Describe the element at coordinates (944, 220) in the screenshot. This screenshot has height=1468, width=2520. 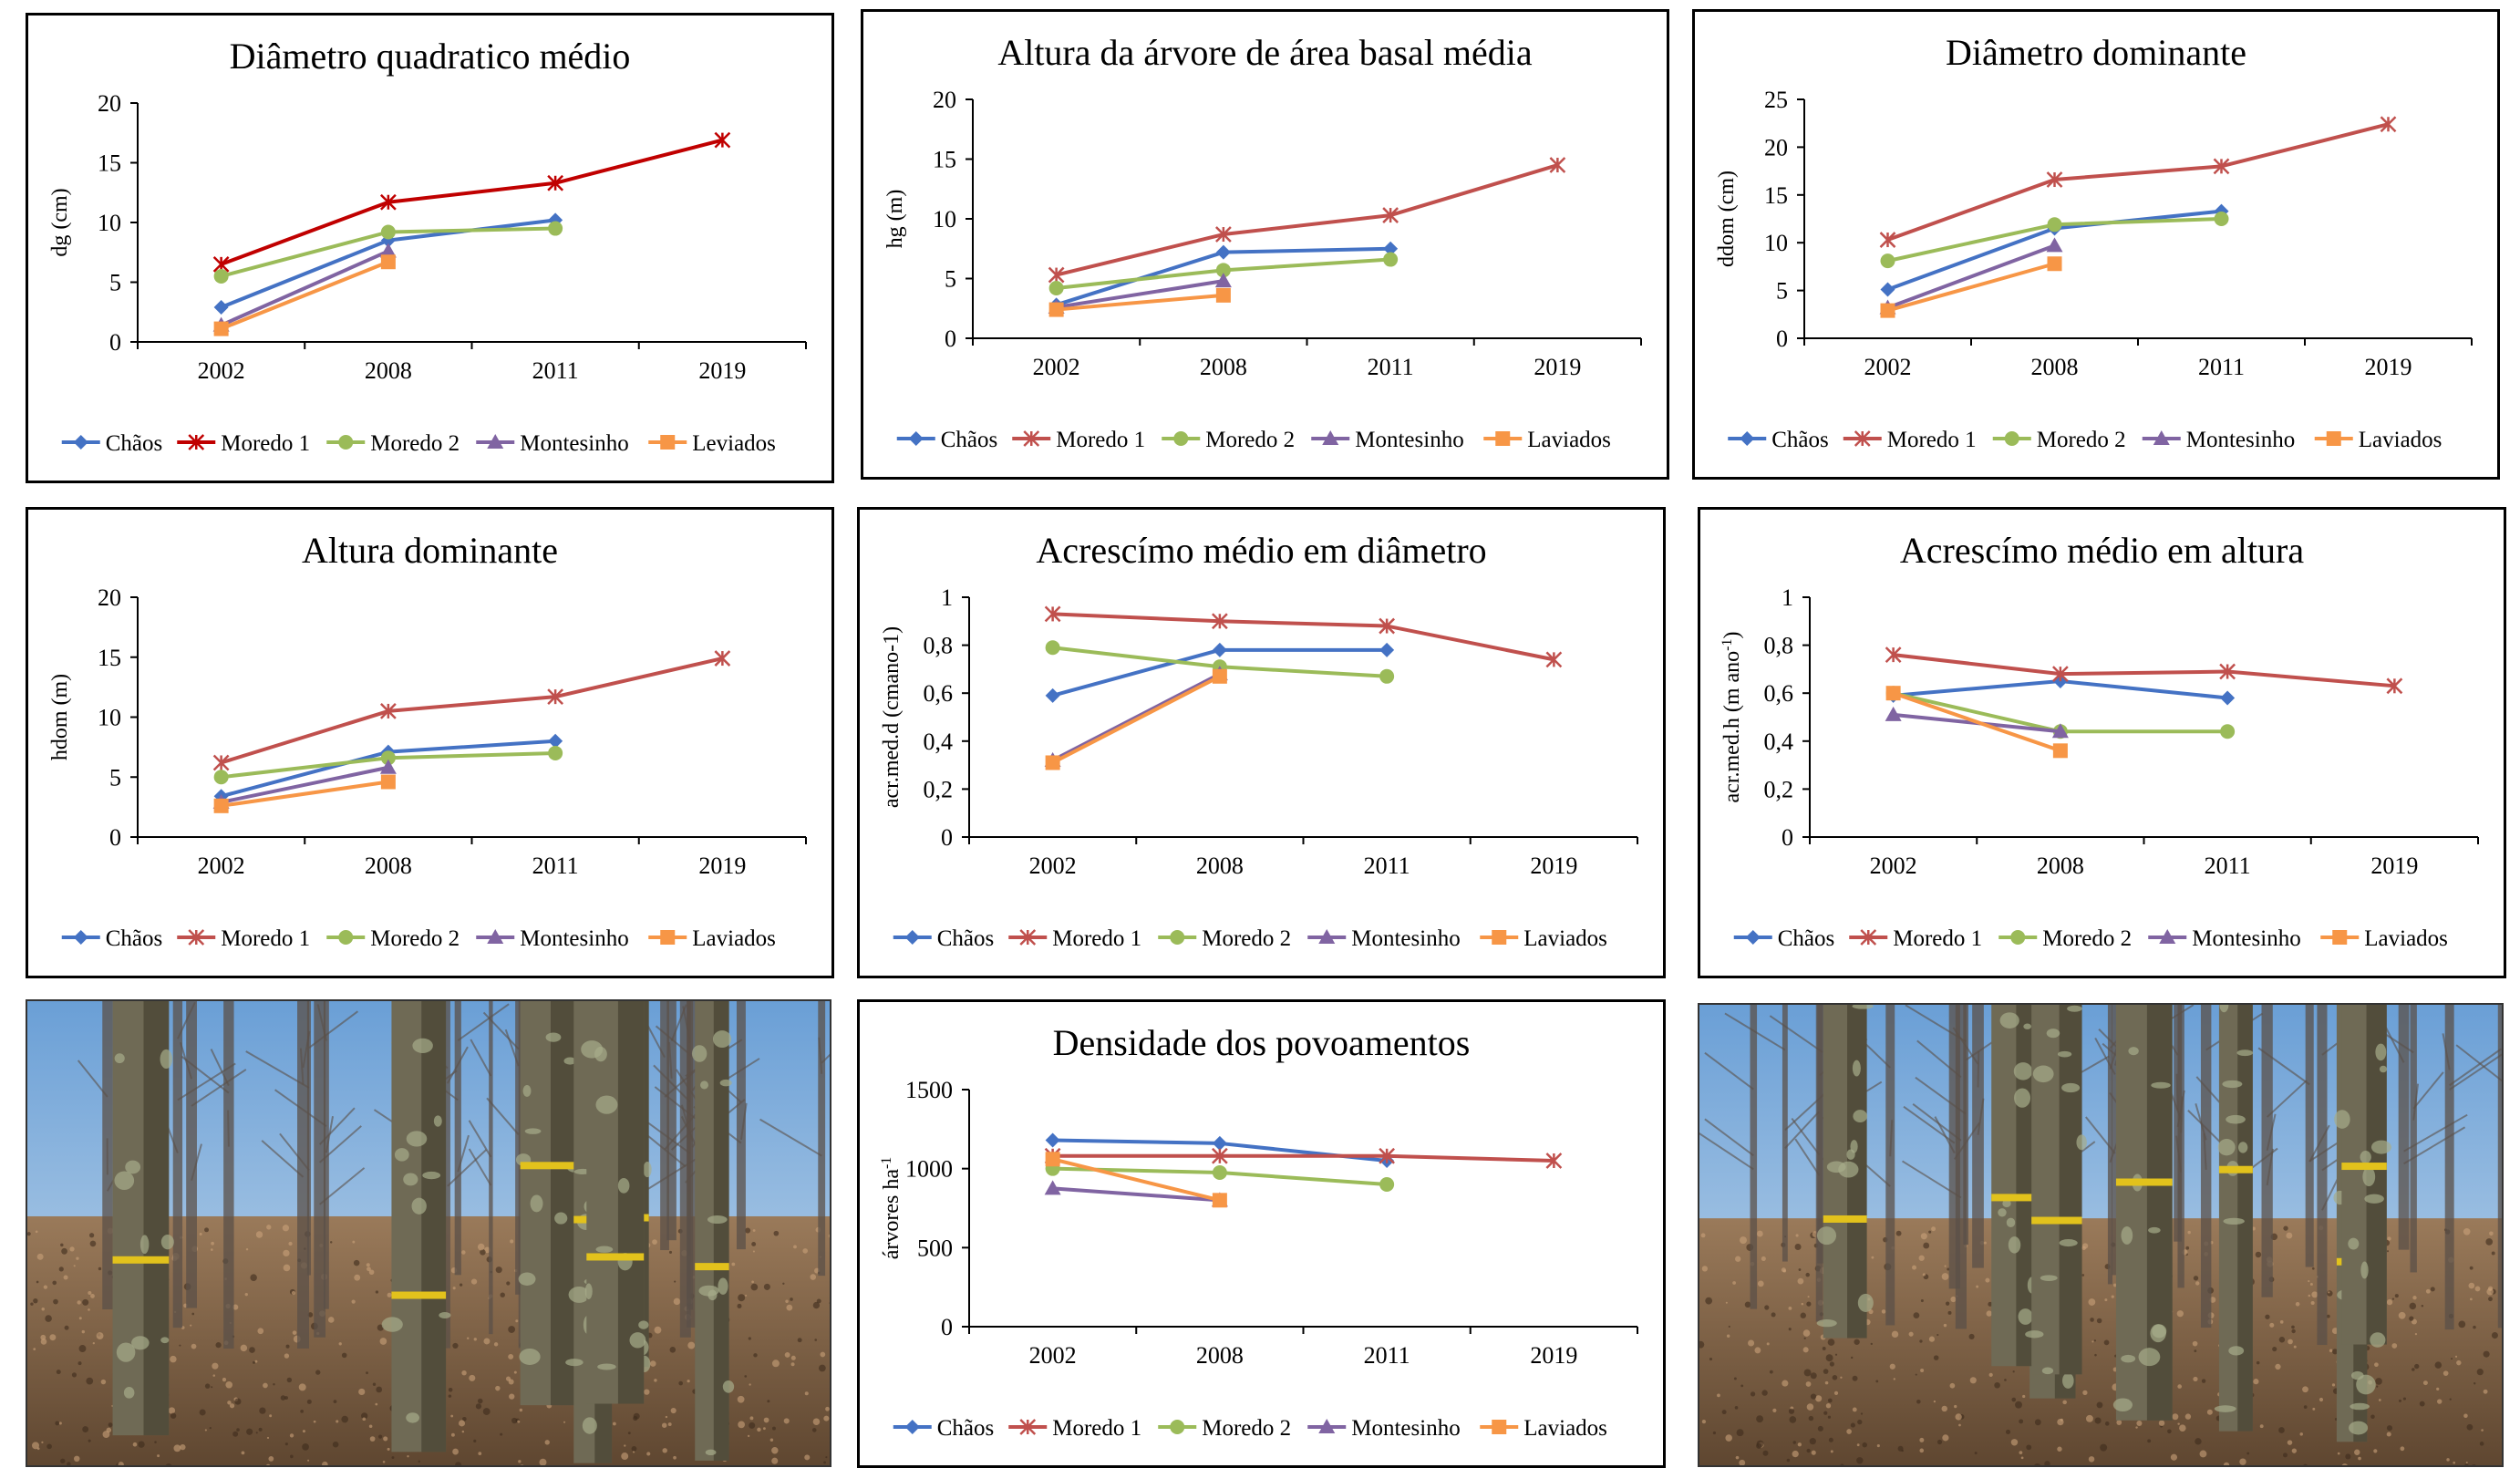
I see `y-tick-label: 10` at that location.